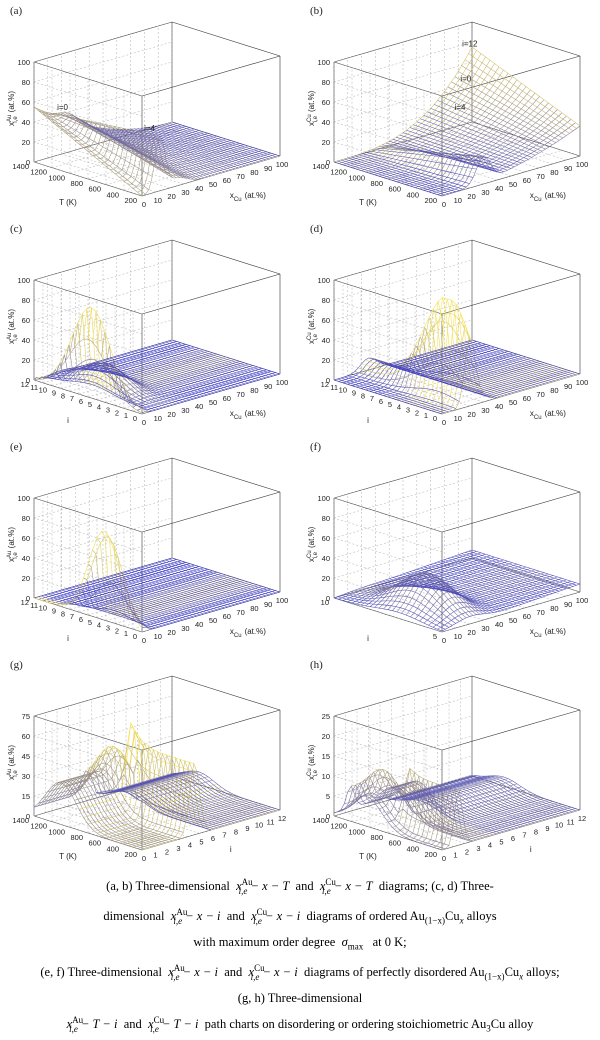 Image resolution: width=600 pixels, height=1040 pixels. I want to click on y-tick-label: 0, so click(435, 418).